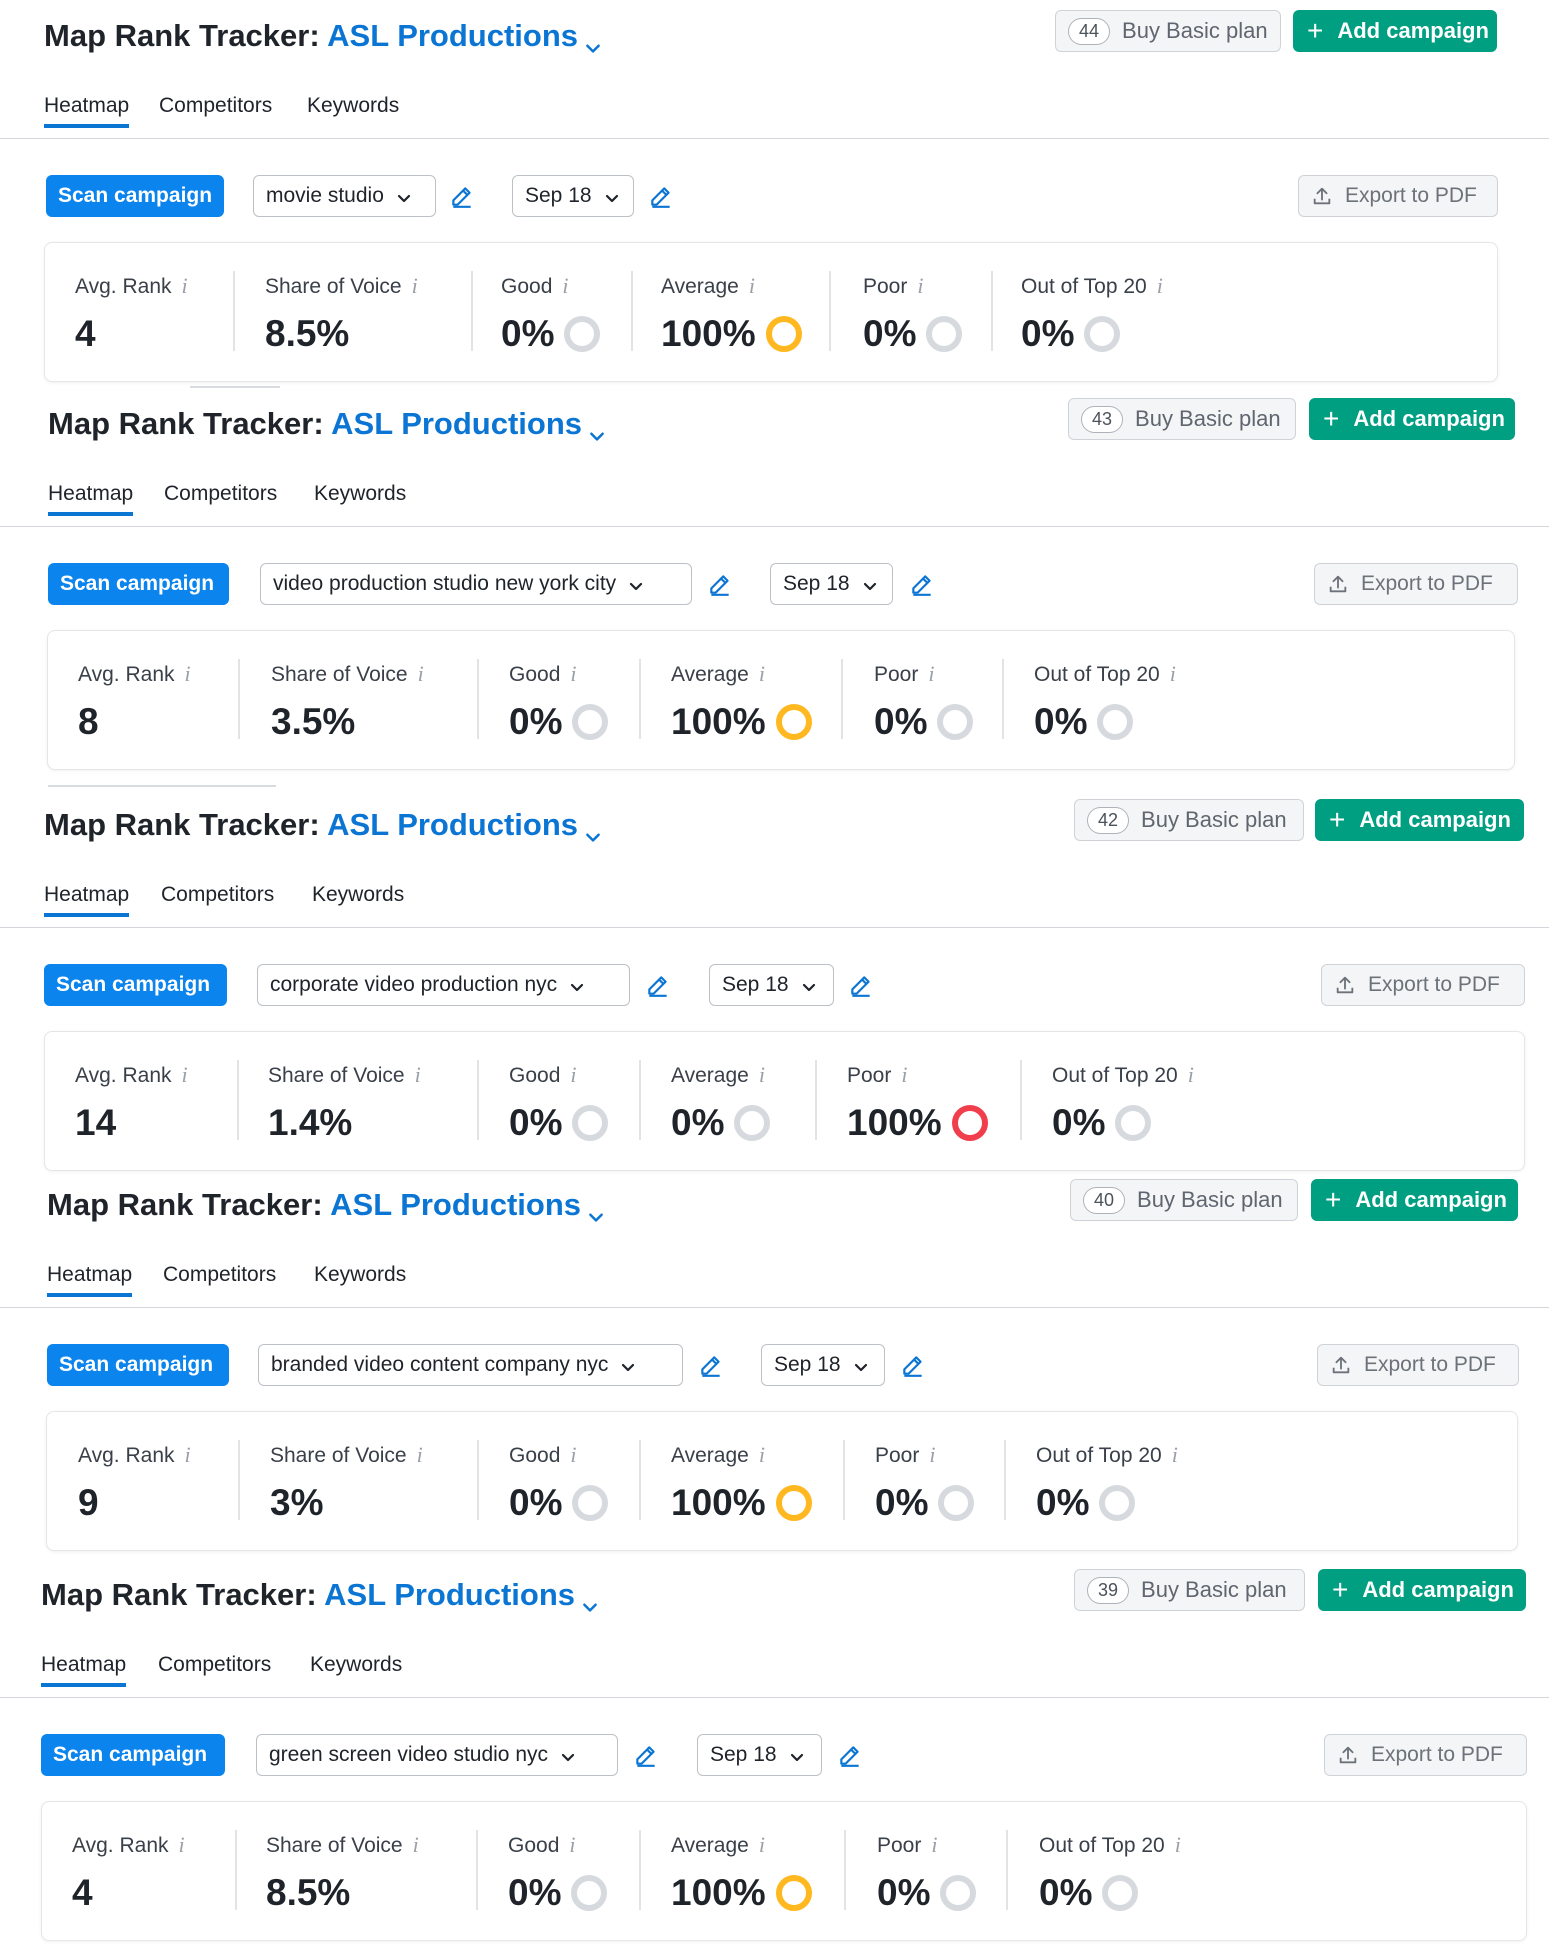 The image size is (1549, 1949). Describe the element at coordinates (741, 1455) in the screenshot. I see `metric-label-row: Average i` at that location.